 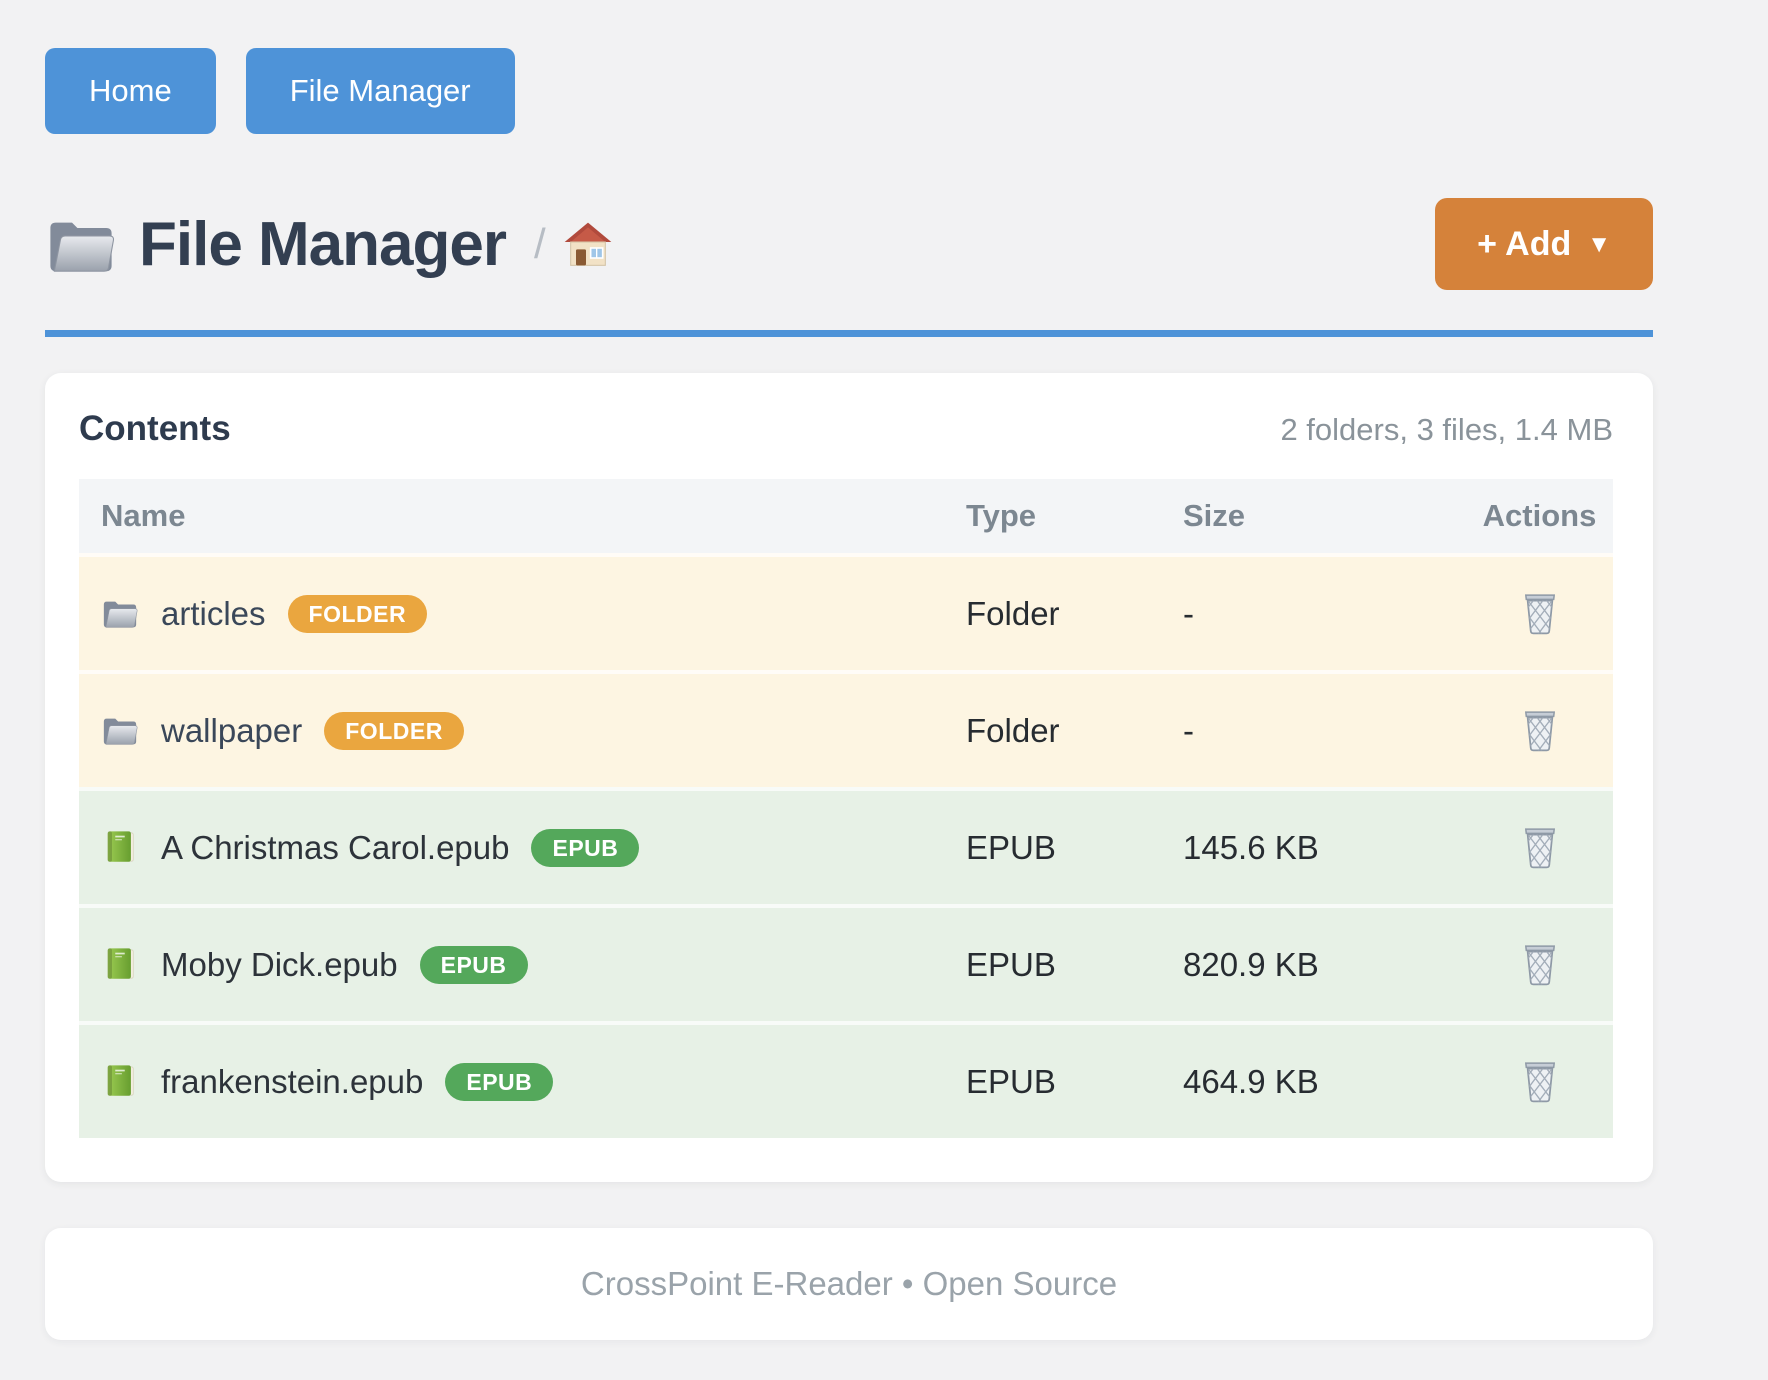 I want to click on title-wrap: File Manager /, so click(x=328, y=244).